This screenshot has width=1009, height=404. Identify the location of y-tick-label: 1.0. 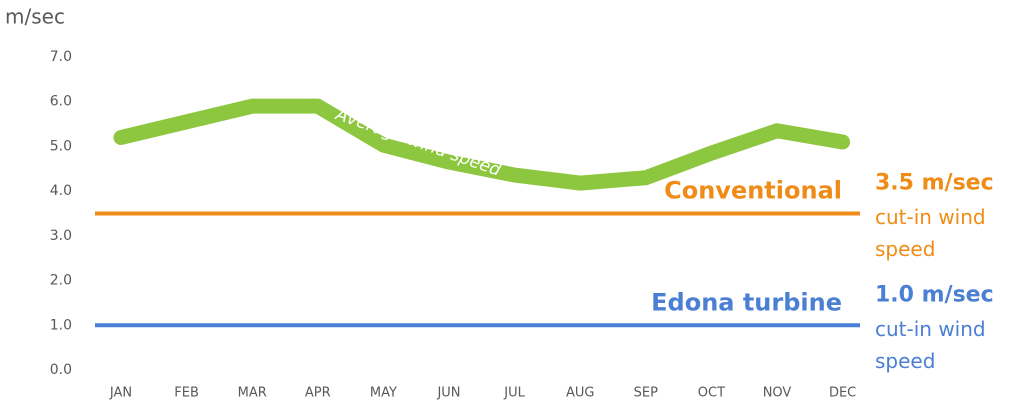
(61, 325).